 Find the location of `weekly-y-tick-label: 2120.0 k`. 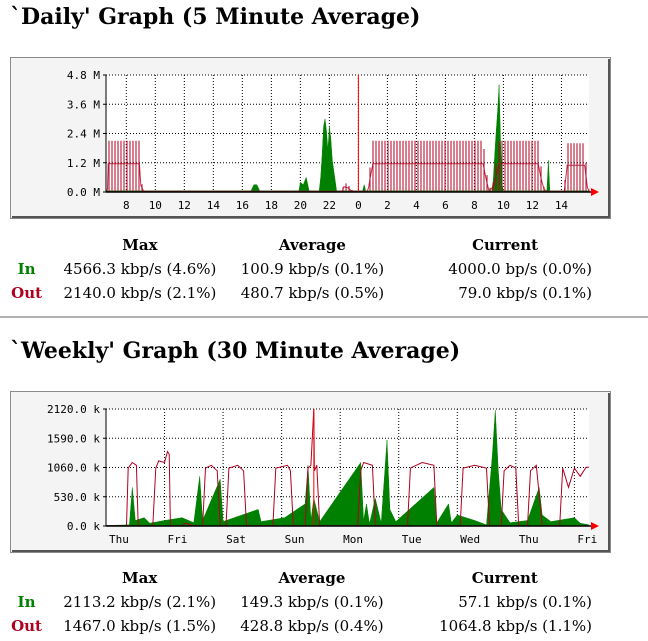

weekly-y-tick-label: 2120.0 k is located at coordinates (73, 409).